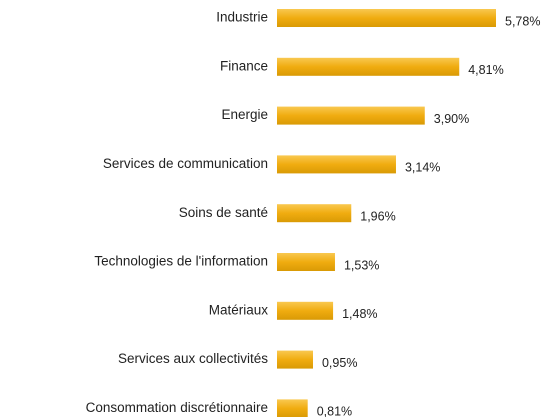 Image resolution: width=553 pixels, height=417 pixels. What do you see at coordinates (239, 309) in the screenshot?
I see `category-label: Matériaux` at bounding box center [239, 309].